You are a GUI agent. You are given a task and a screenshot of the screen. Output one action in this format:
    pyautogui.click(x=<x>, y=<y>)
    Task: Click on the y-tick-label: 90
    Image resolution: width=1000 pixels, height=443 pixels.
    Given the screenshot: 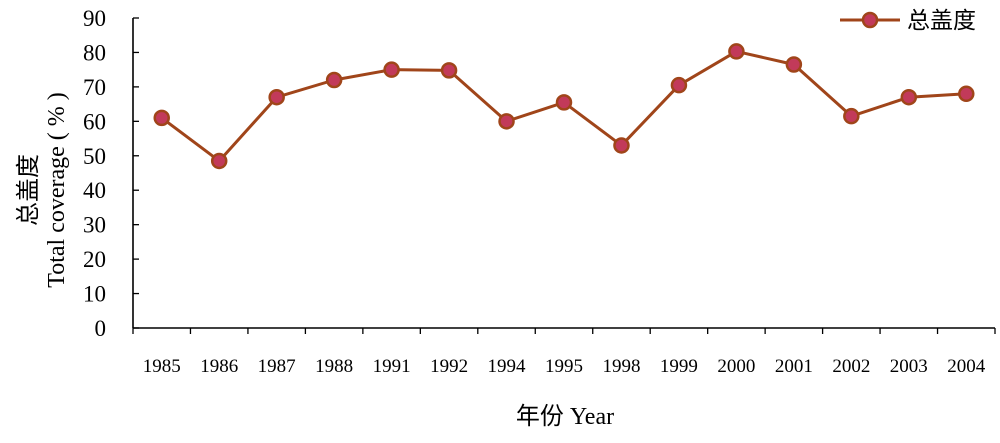 What is the action you would take?
    pyautogui.click(x=94, y=18)
    